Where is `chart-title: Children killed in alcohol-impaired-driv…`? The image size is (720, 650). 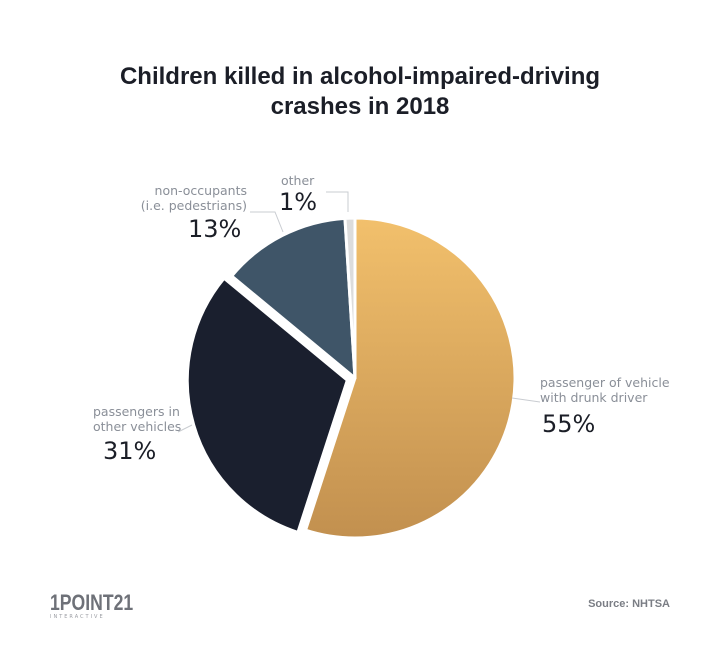 chart-title: Children killed in alcohol-impaired-driv… is located at coordinates (360, 92).